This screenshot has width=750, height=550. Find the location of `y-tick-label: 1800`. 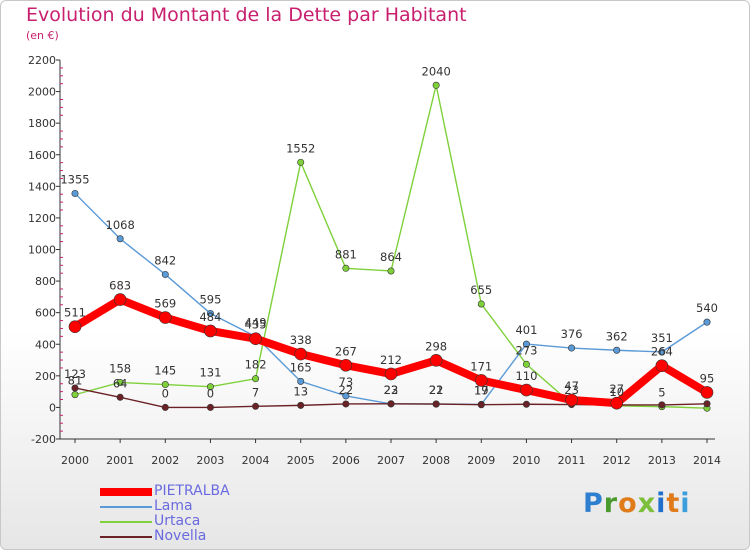

y-tick-label: 1800 is located at coordinates (42, 123).